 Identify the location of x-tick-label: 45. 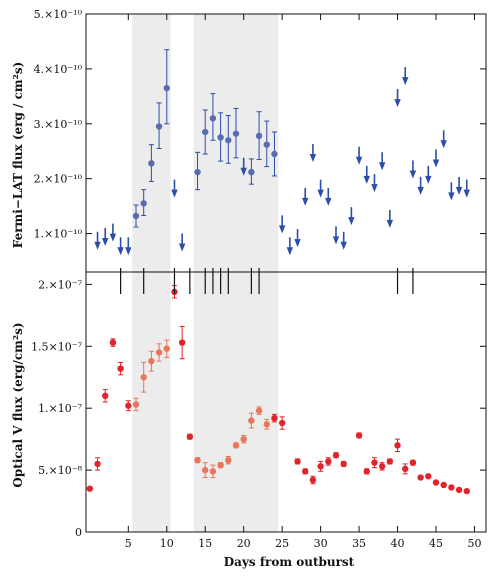
(436, 543).